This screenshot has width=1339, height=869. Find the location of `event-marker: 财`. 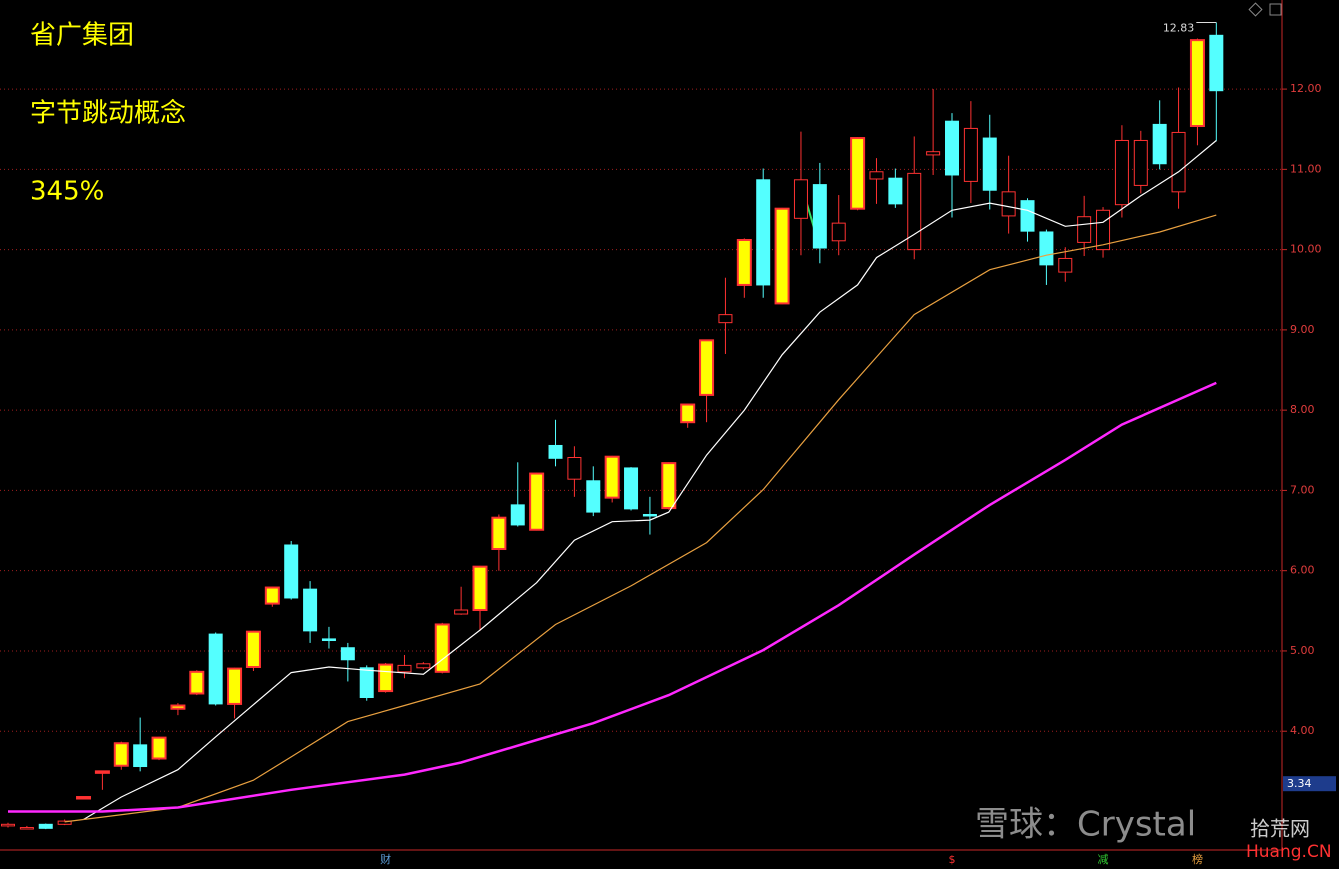

event-marker: 财 is located at coordinates (385, 859).